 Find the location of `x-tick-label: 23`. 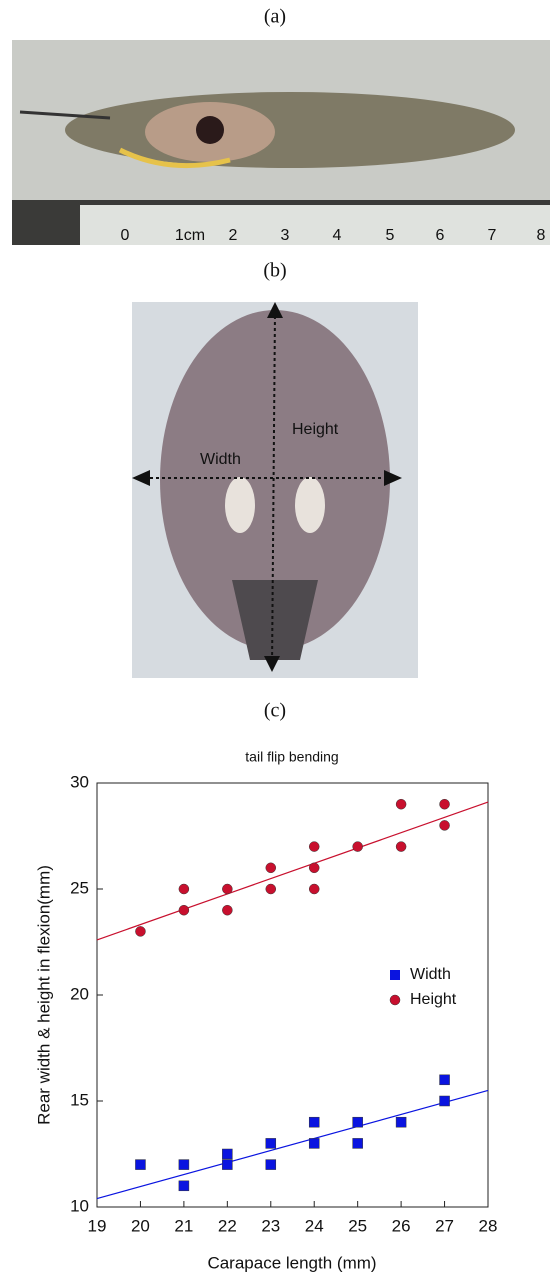

x-tick-label: 23 is located at coordinates (270, 1225).